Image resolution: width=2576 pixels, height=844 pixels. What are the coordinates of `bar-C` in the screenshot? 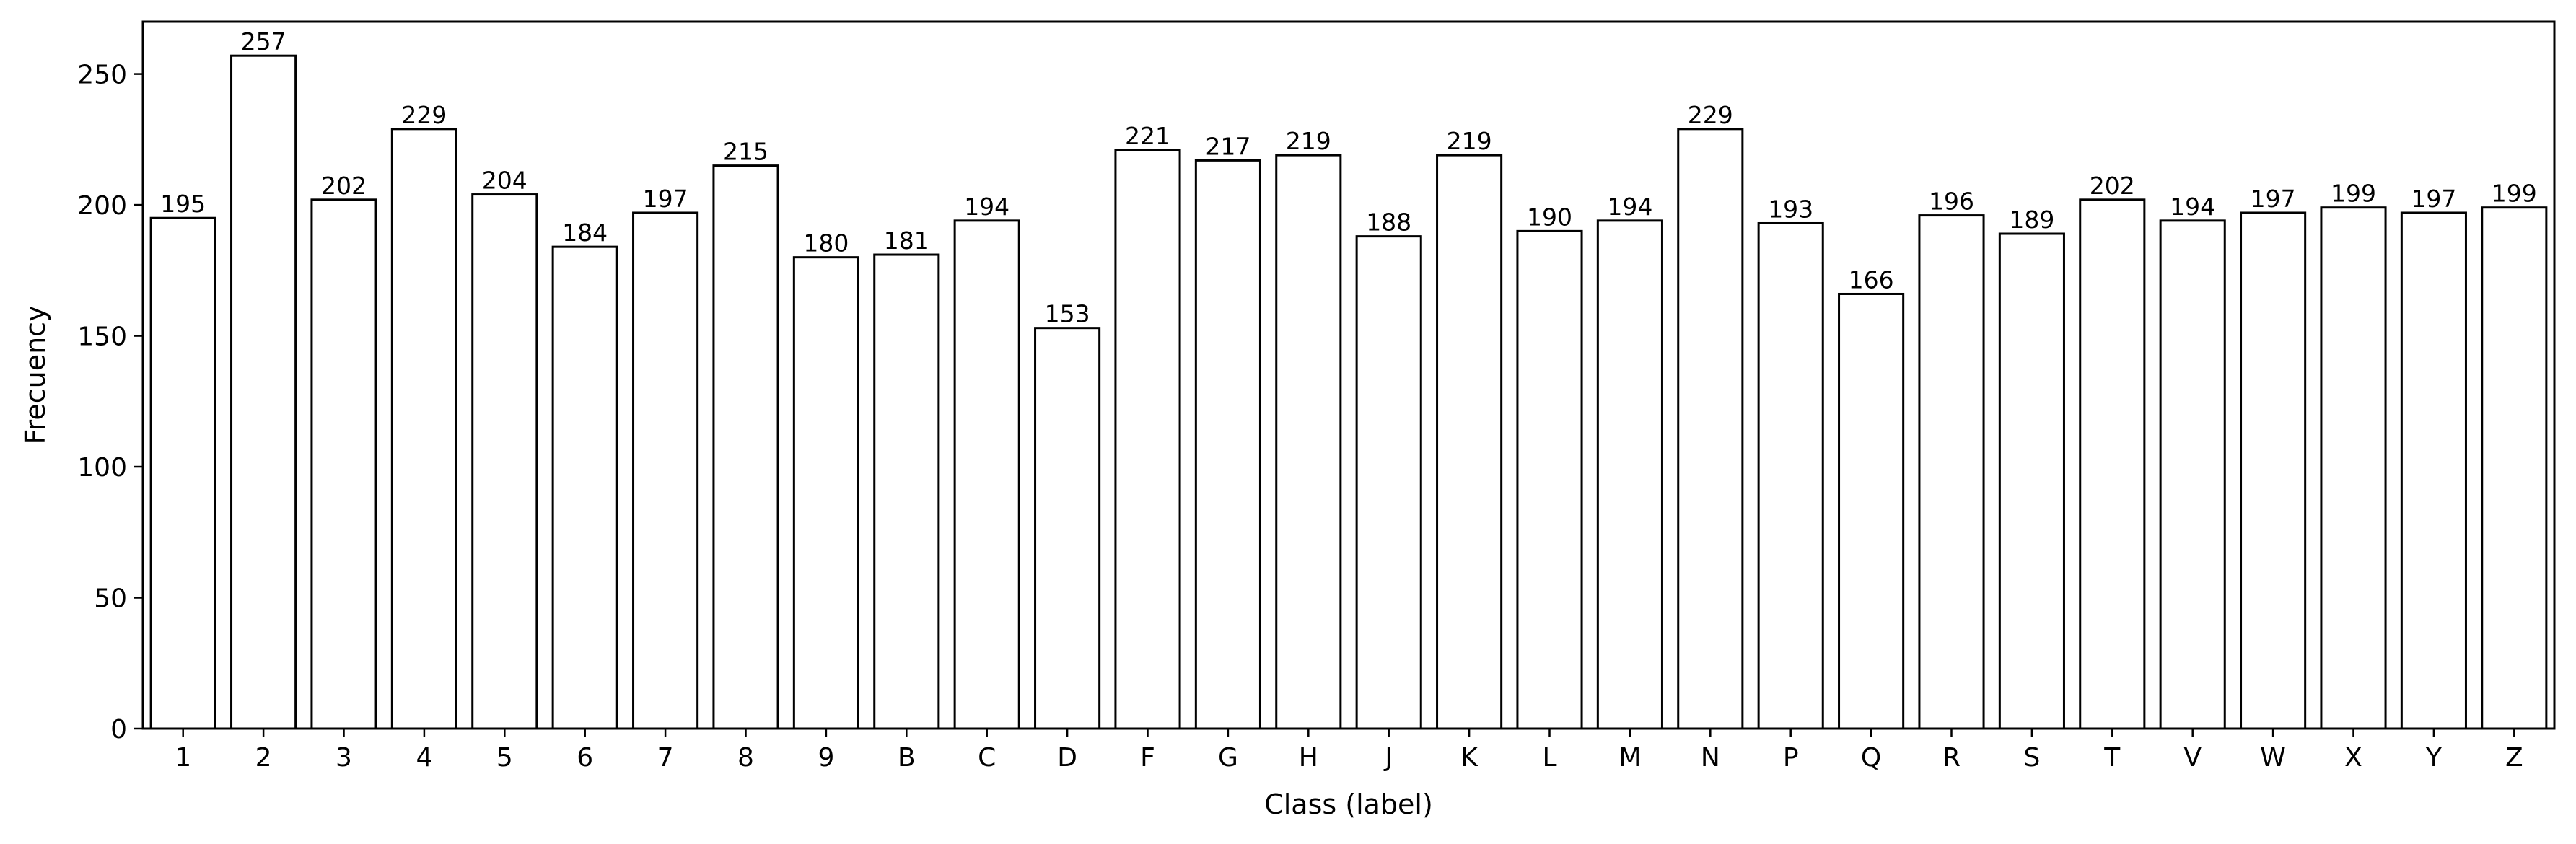 It's located at (986, 474).